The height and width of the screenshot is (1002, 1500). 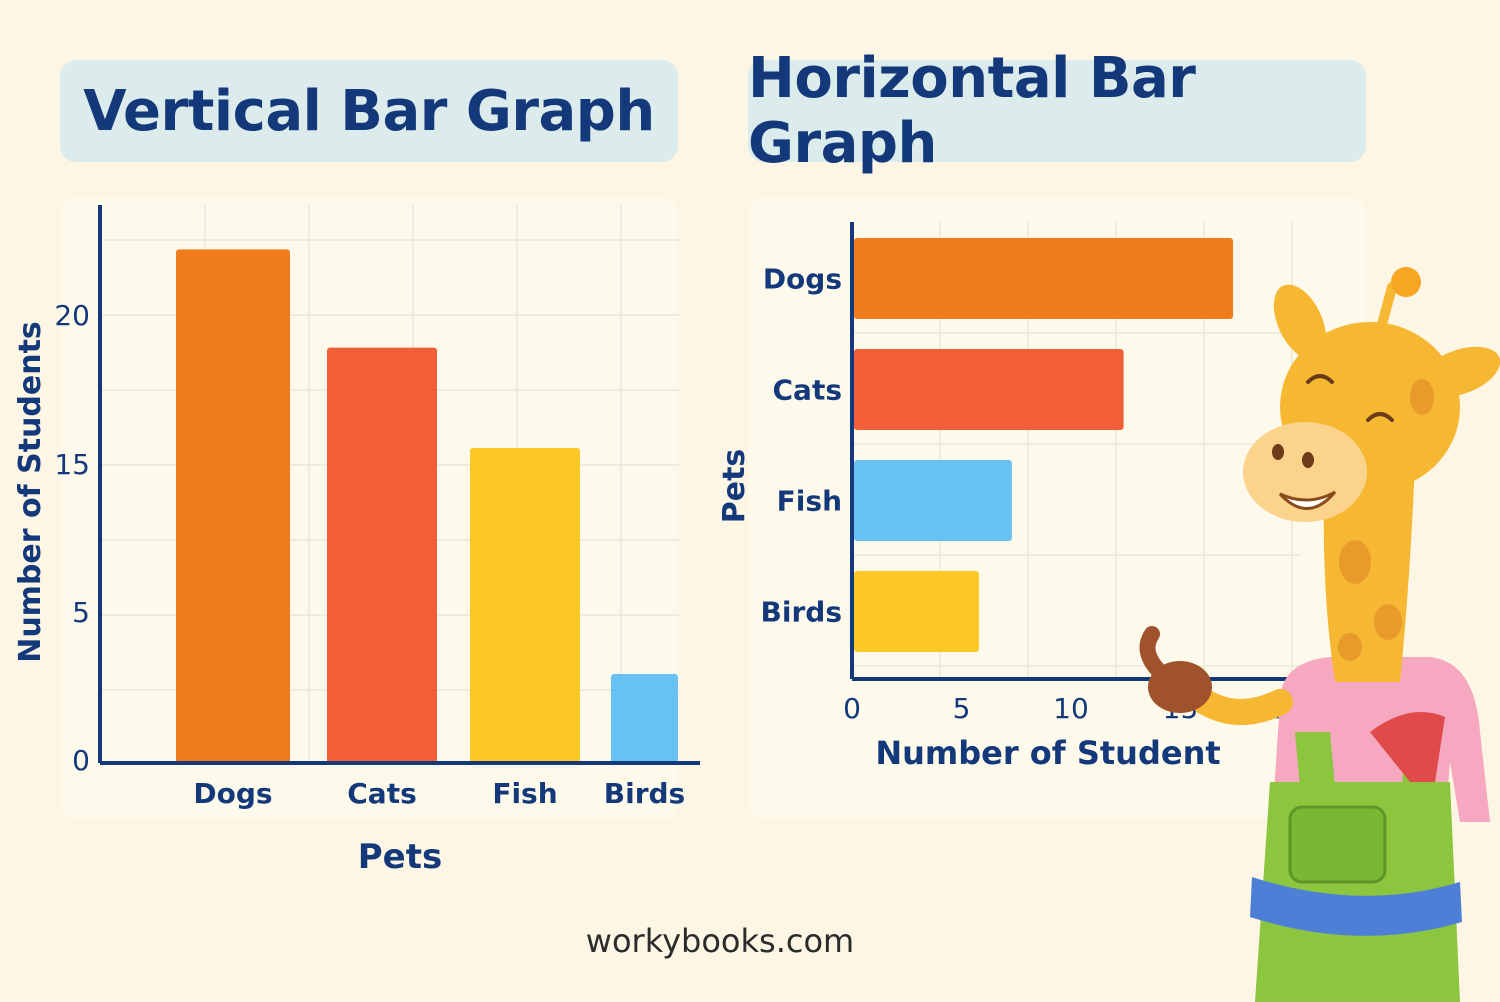 I want to click on y-tick-label: 5, so click(x=81, y=612).